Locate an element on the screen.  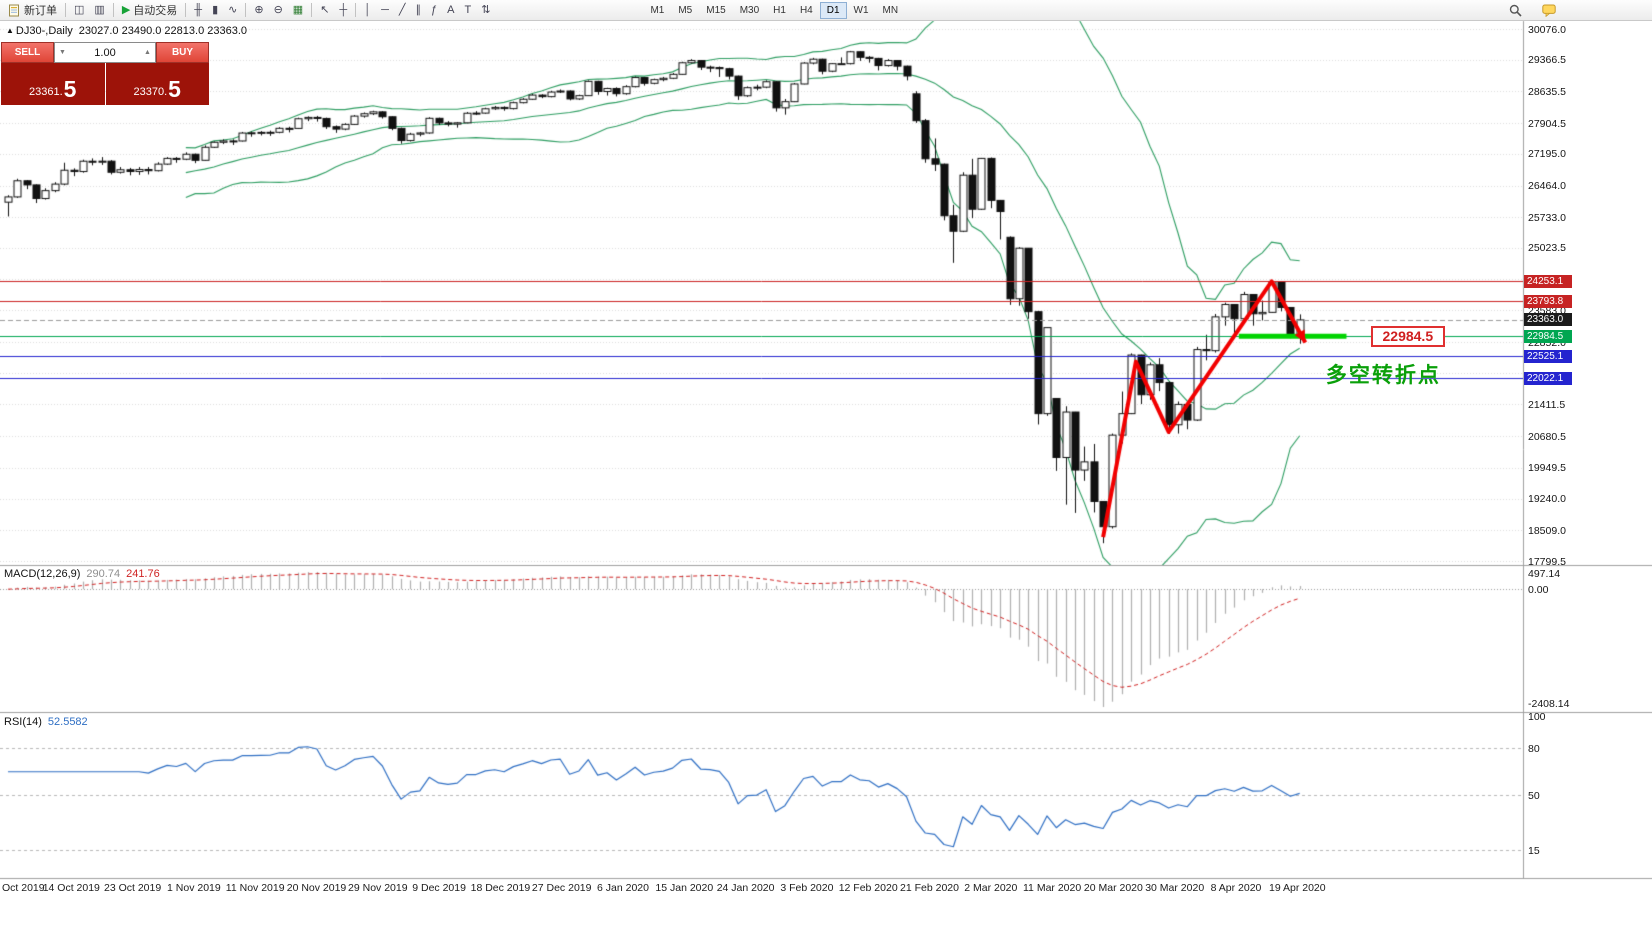
text-button: A is located at coordinates (450, 10).